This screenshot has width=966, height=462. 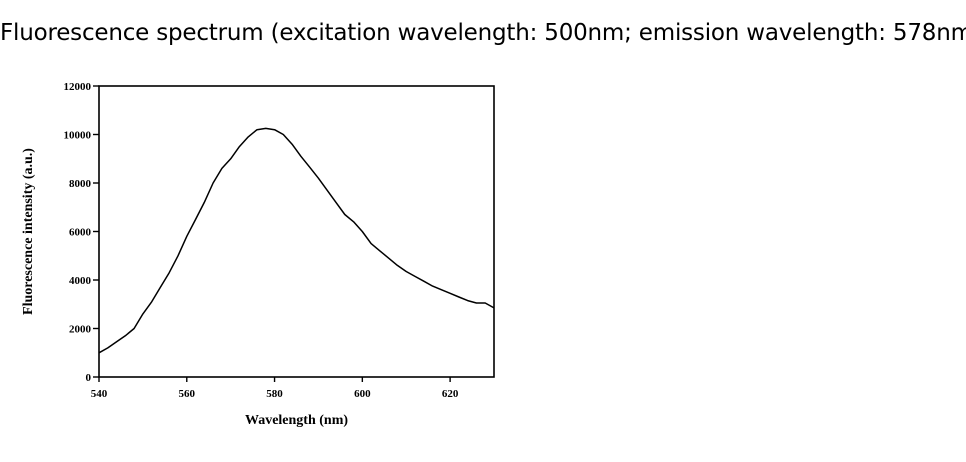 What do you see at coordinates (450, 394) in the screenshot?
I see `x-tick-label: 620` at bounding box center [450, 394].